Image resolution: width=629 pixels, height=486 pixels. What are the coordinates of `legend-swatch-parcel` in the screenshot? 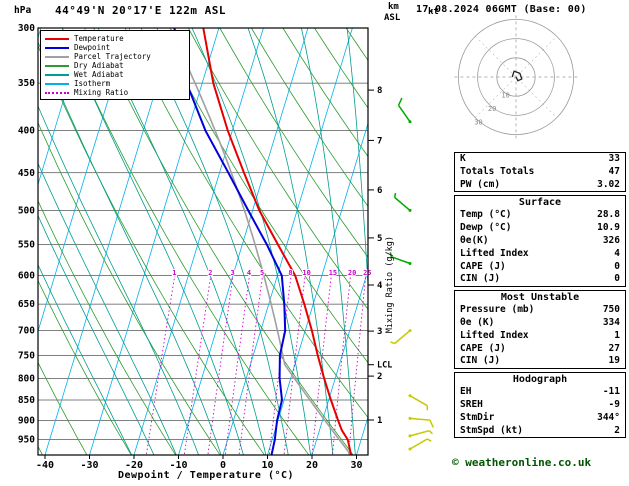 It's located at (57, 56).